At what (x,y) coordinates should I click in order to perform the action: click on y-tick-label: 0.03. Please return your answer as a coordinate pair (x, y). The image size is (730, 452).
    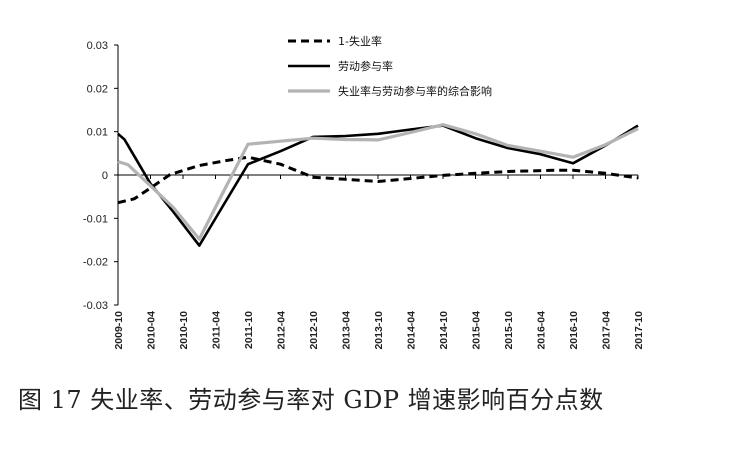
    Looking at the image, I should click on (97, 46).